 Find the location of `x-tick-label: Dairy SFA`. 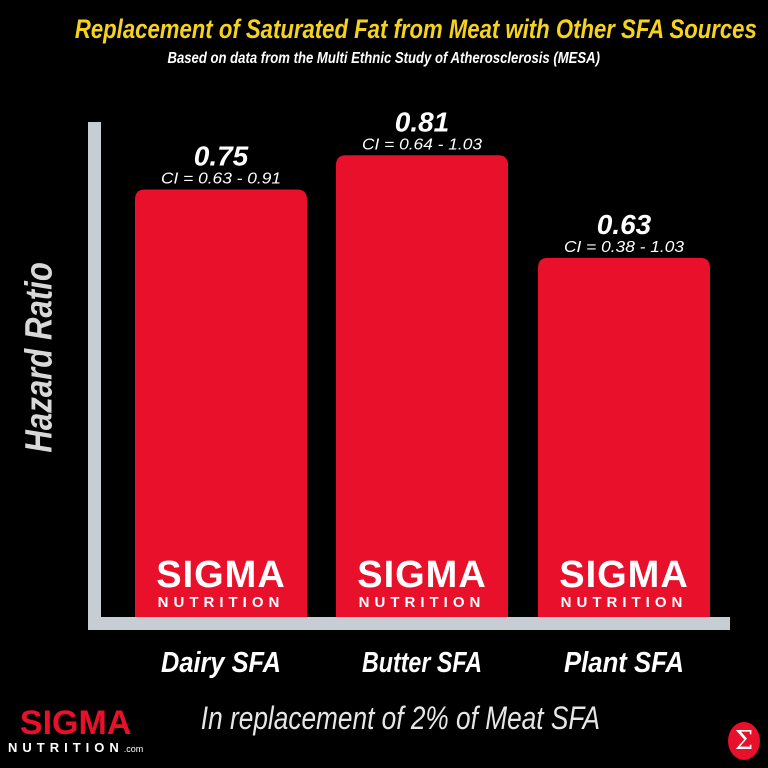

x-tick-label: Dairy SFA is located at coordinates (221, 663).